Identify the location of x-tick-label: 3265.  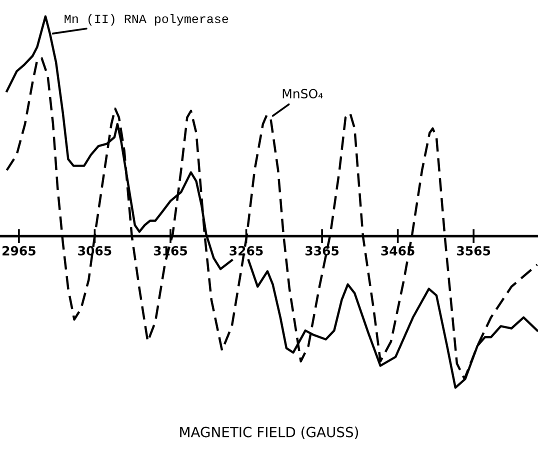
(246, 251).